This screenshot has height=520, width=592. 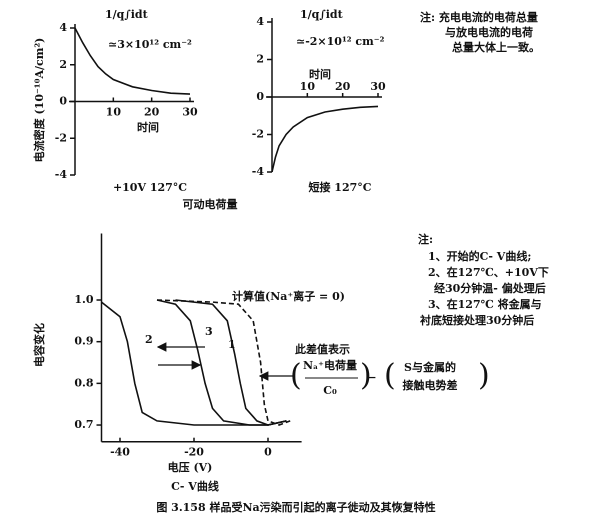 What do you see at coordinates (83, 341) in the screenshot?
I see `y-tick-label: 0.9` at bounding box center [83, 341].